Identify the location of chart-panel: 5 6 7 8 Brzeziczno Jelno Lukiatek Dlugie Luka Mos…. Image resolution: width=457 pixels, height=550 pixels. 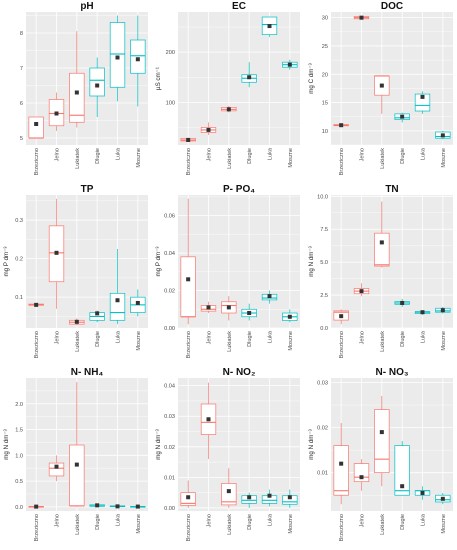
(76, 91).